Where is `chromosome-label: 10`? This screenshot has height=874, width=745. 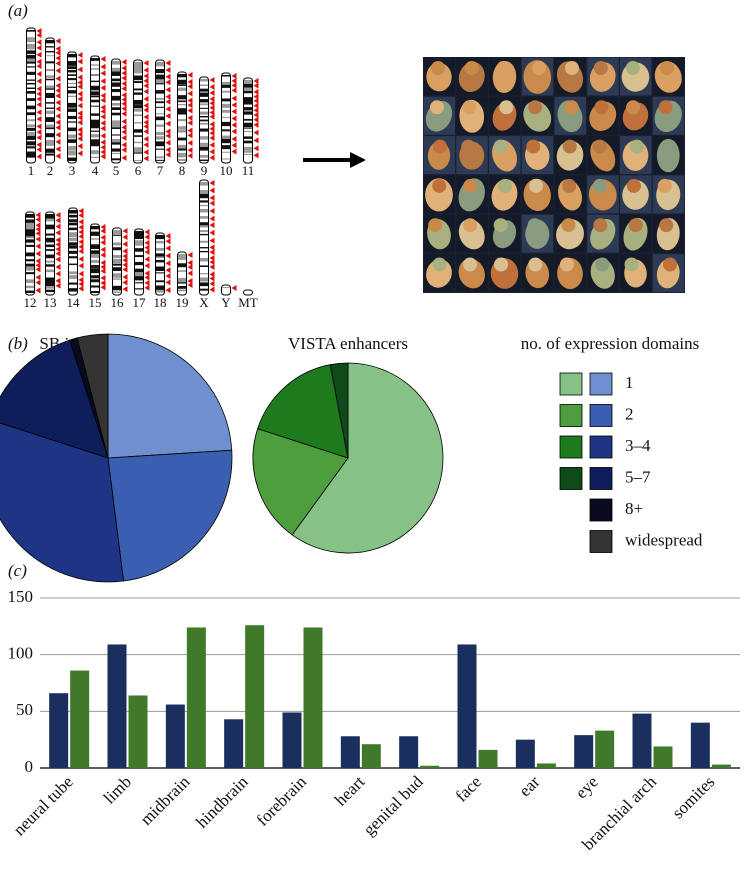 chromosome-label: 10 is located at coordinates (226, 170).